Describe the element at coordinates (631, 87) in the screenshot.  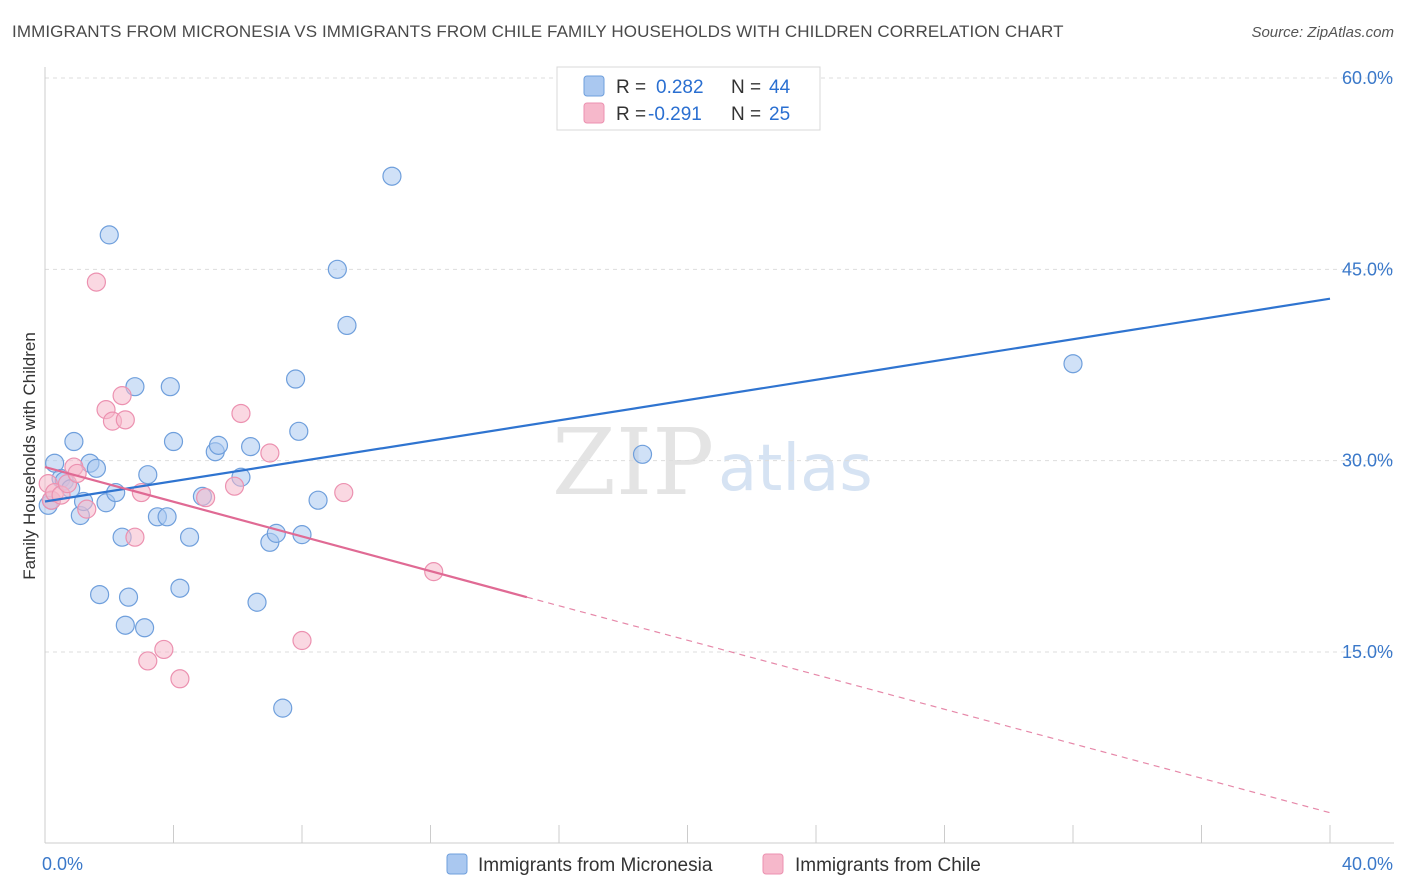
I see `legend-r-label-1: R =` at that location.